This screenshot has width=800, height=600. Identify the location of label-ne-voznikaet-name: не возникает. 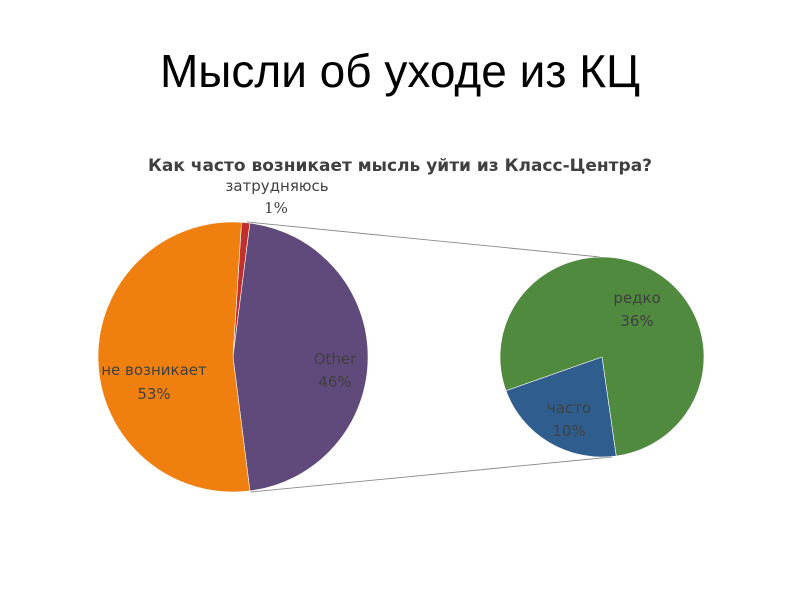
(154, 370).